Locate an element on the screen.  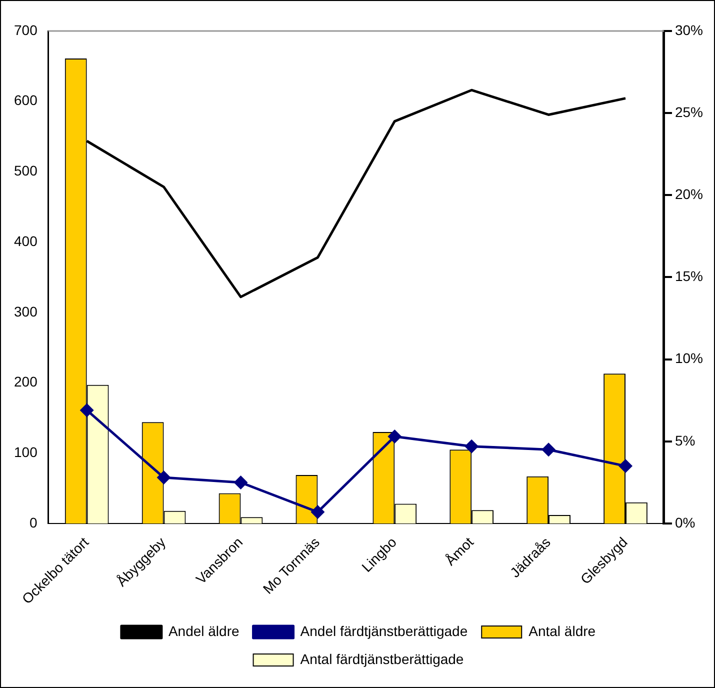
legend-label: Andel äldre is located at coordinates (204, 630).